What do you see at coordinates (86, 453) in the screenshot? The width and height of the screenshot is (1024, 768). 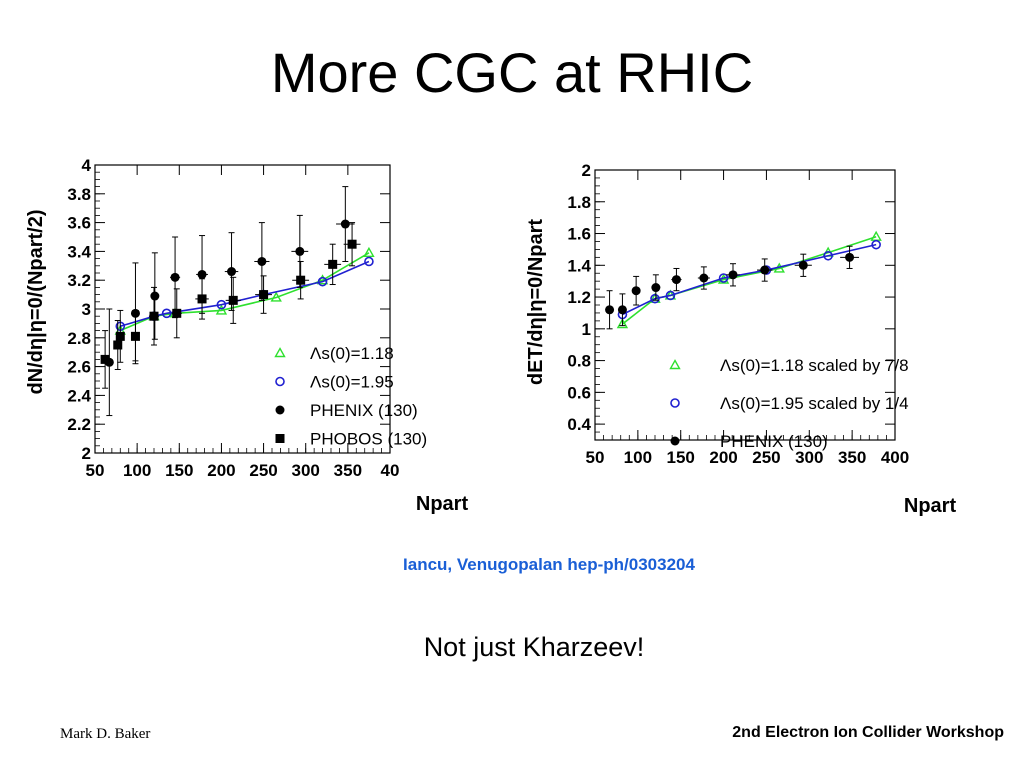 I see `y-tick-label: 2` at bounding box center [86, 453].